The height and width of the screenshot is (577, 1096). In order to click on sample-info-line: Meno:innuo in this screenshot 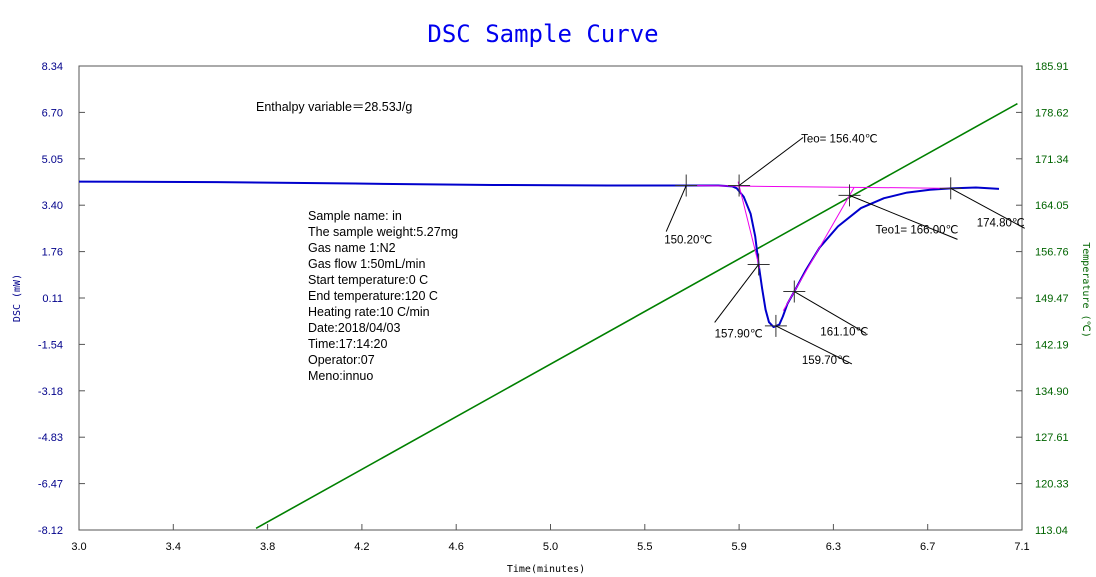, I will do `click(340, 376)`.